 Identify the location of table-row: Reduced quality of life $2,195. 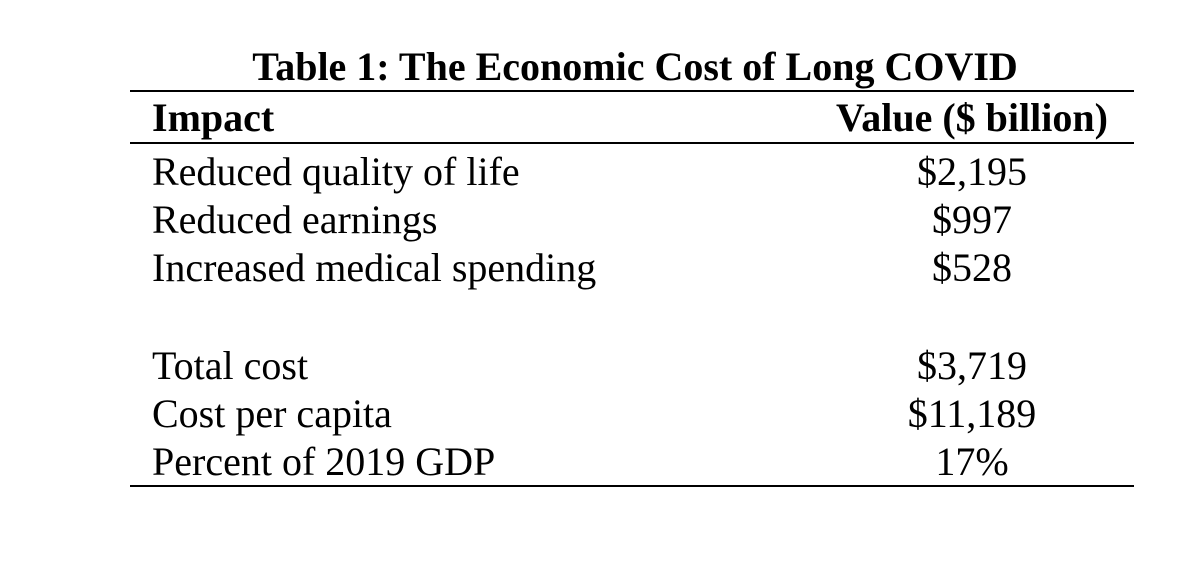
(632, 171).